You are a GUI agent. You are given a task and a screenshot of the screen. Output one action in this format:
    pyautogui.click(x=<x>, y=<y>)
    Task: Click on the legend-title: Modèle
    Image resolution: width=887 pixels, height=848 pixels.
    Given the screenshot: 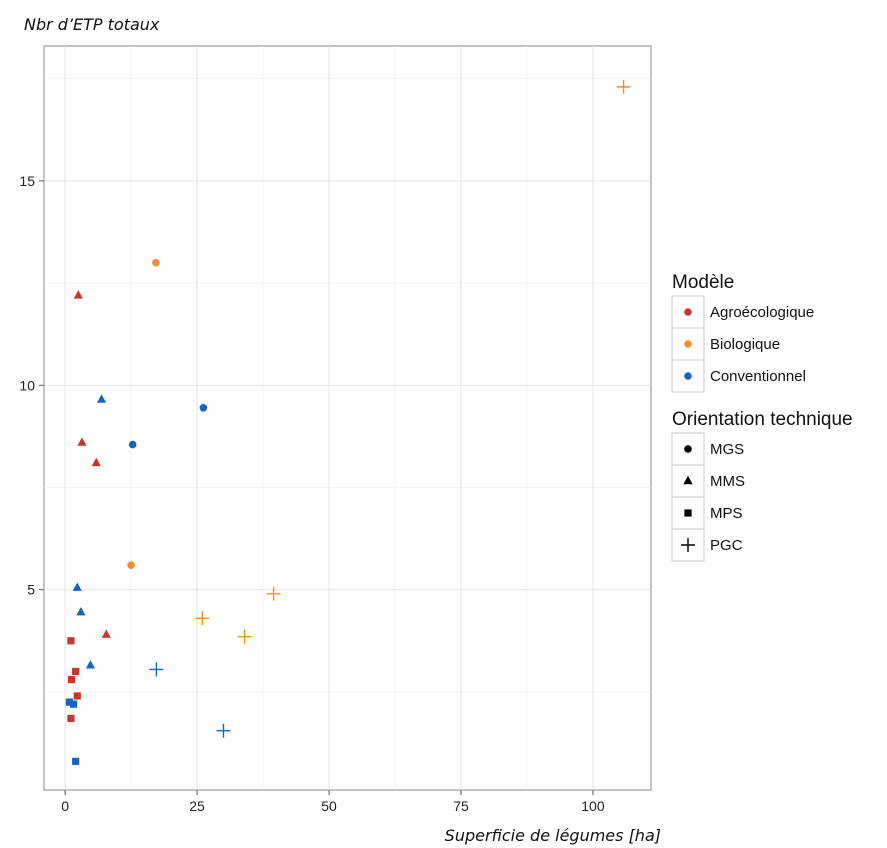 What is the action you would take?
    pyautogui.click(x=703, y=282)
    